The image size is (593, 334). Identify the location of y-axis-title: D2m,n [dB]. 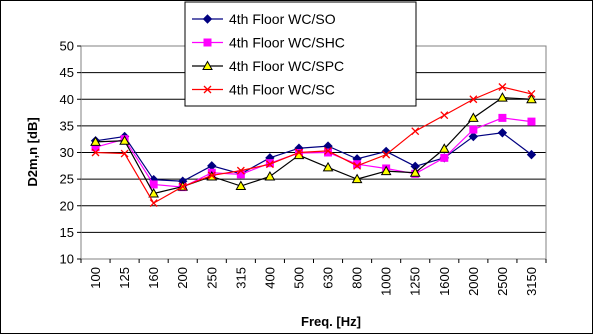
(32, 151).